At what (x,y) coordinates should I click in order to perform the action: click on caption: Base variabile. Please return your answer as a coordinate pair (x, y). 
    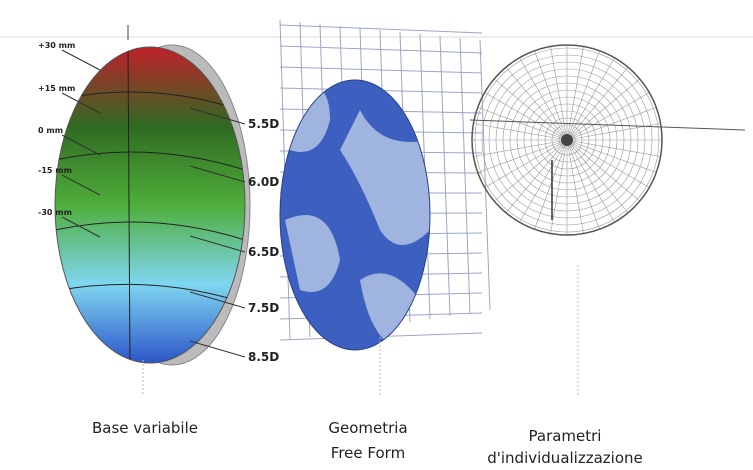
    Looking at the image, I should click on (145, 428).